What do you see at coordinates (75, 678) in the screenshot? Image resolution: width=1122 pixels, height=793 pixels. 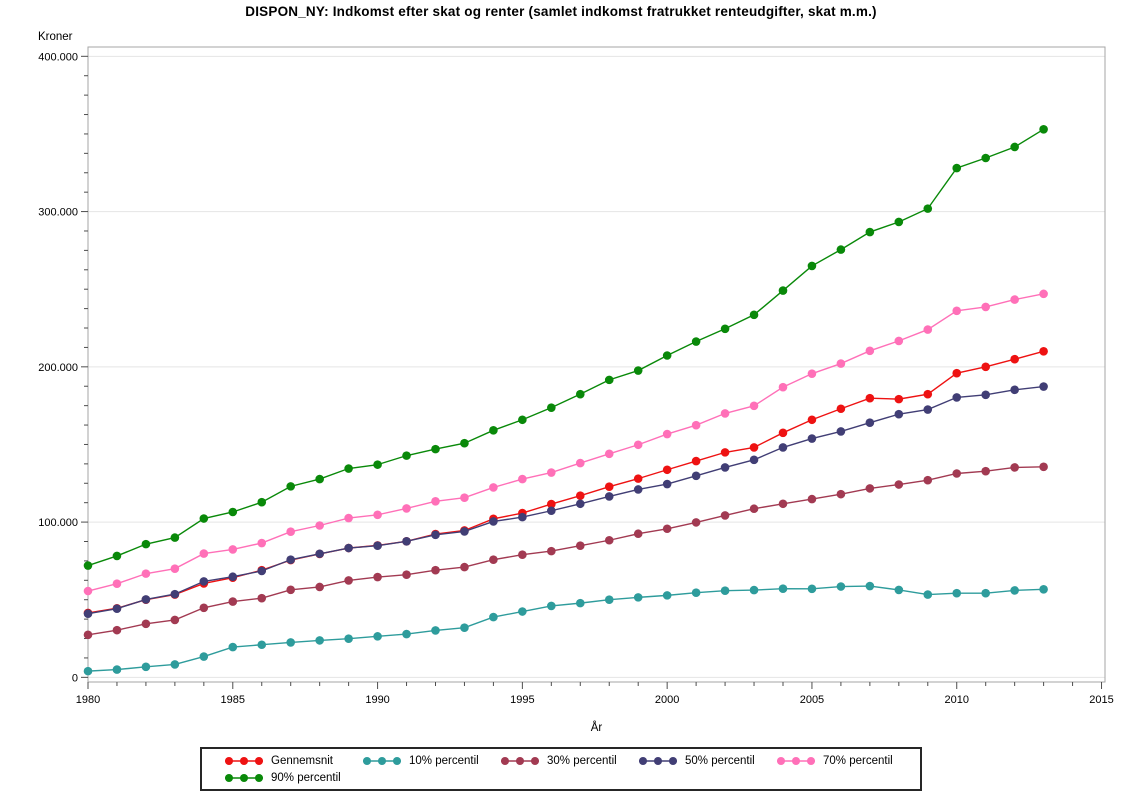 I see `y-tick-label: 0` at bounding box center [75, 678].